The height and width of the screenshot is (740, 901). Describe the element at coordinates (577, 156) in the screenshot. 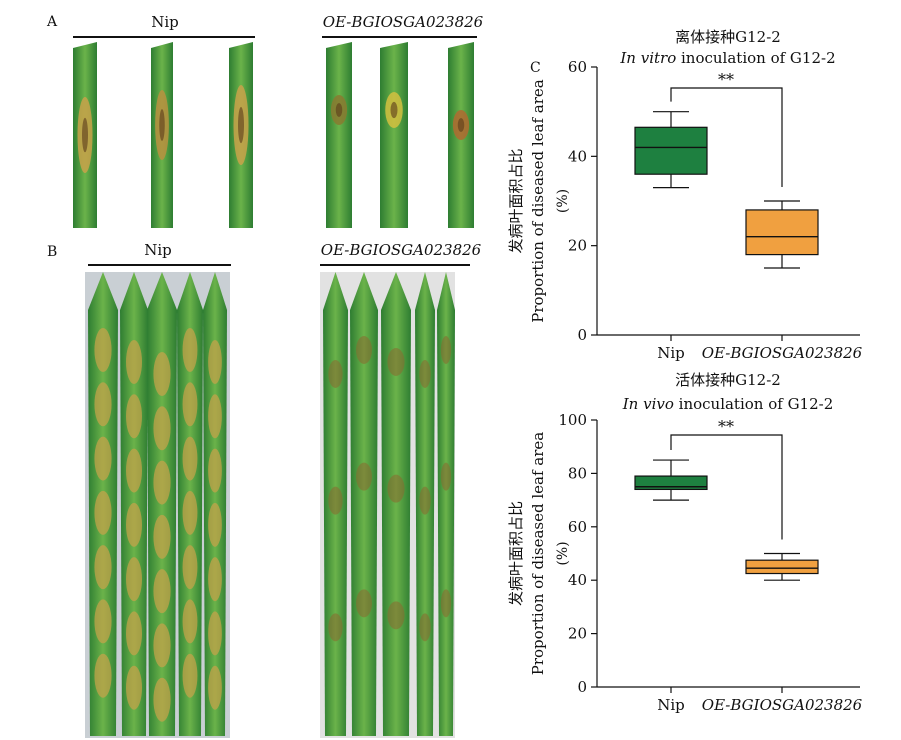

I see `chart-1-ytick-label-40: 40` at that location.